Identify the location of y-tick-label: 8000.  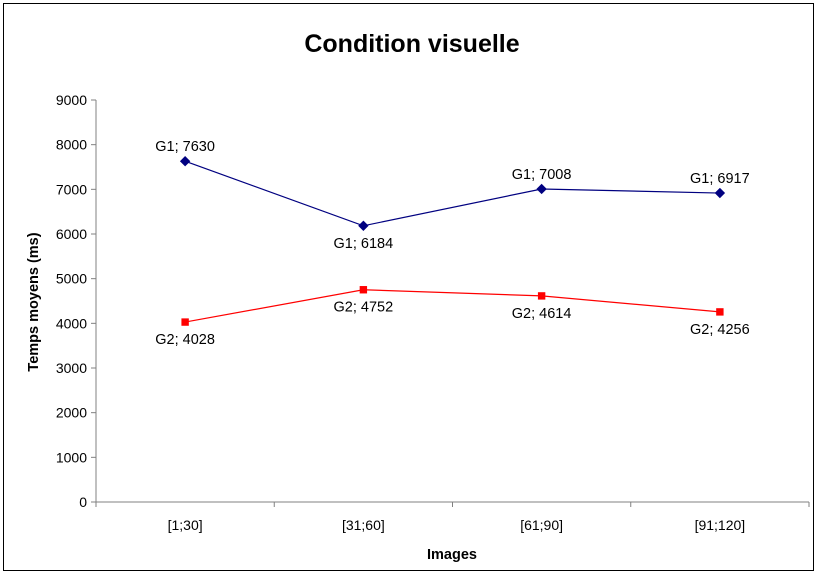
(71, 145).